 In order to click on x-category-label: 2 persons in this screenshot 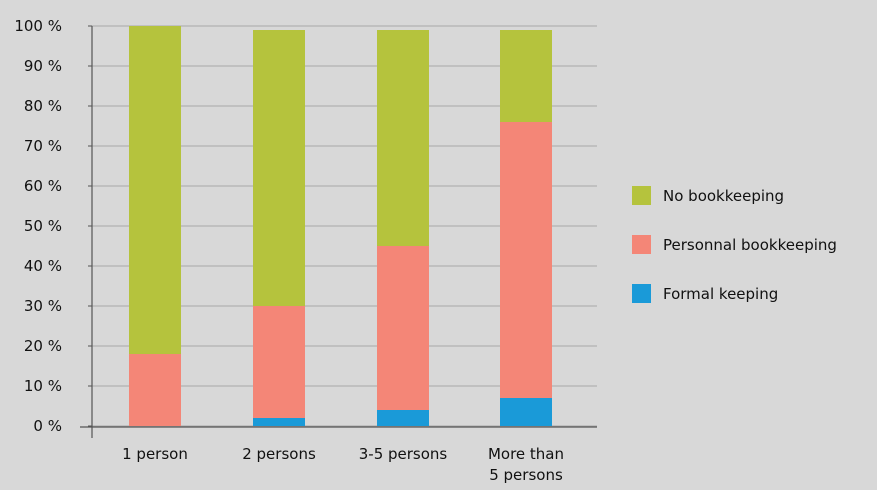, I will do `click(279, 454)`.